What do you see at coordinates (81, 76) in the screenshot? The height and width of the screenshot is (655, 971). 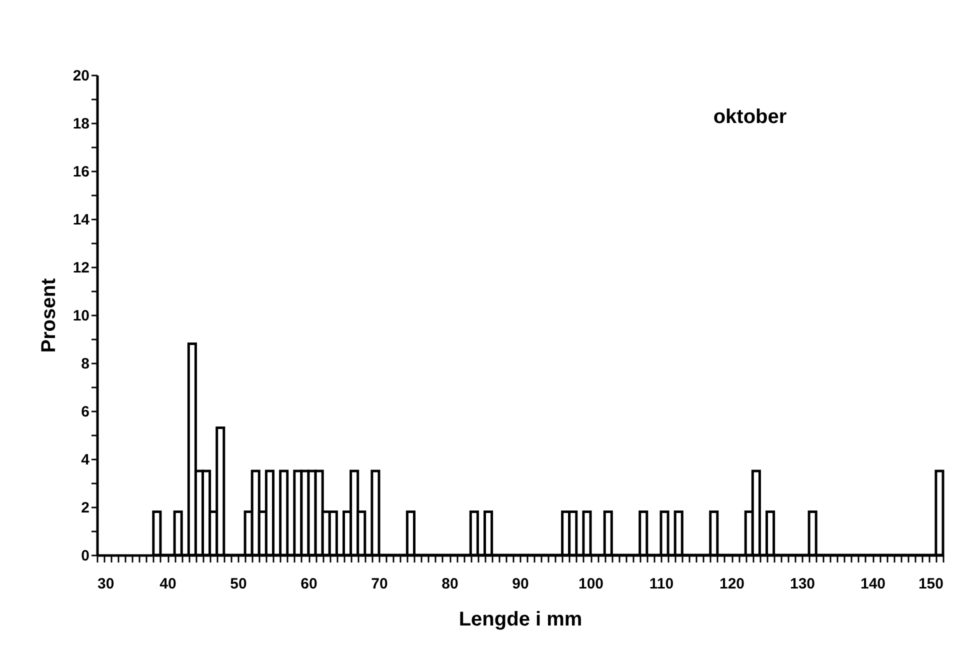 I see `y-tick-label: 20` at bounding box center [81, 76].